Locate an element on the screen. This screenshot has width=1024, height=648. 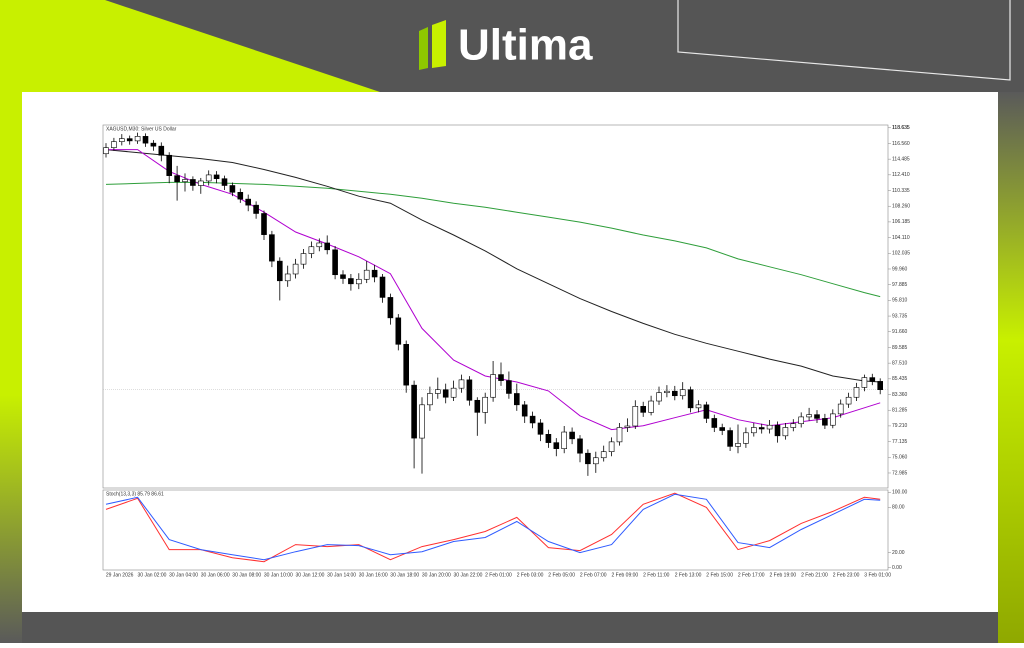
x-tick-label: 30 Jan 22:00 is located at coordinates (468, 575).